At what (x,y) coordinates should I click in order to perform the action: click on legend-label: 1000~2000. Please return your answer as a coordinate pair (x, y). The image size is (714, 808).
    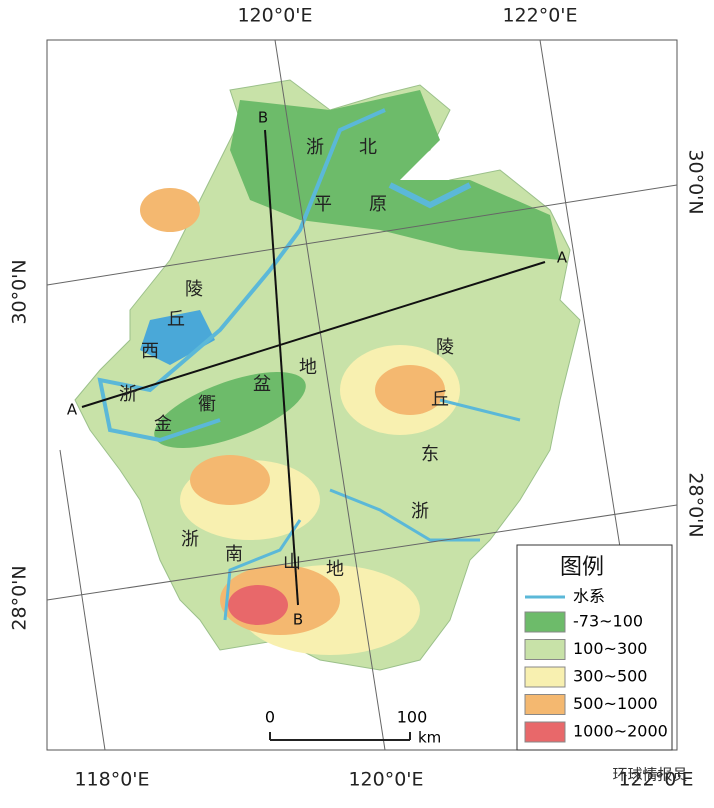
    Looking at the image, I should click on (620, 731).